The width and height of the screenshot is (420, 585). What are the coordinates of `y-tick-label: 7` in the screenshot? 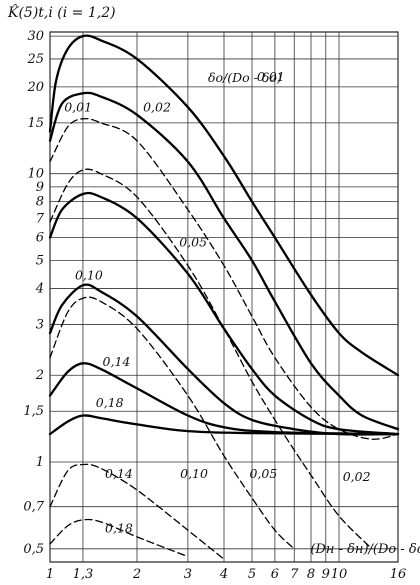 It's located at (40, 218).